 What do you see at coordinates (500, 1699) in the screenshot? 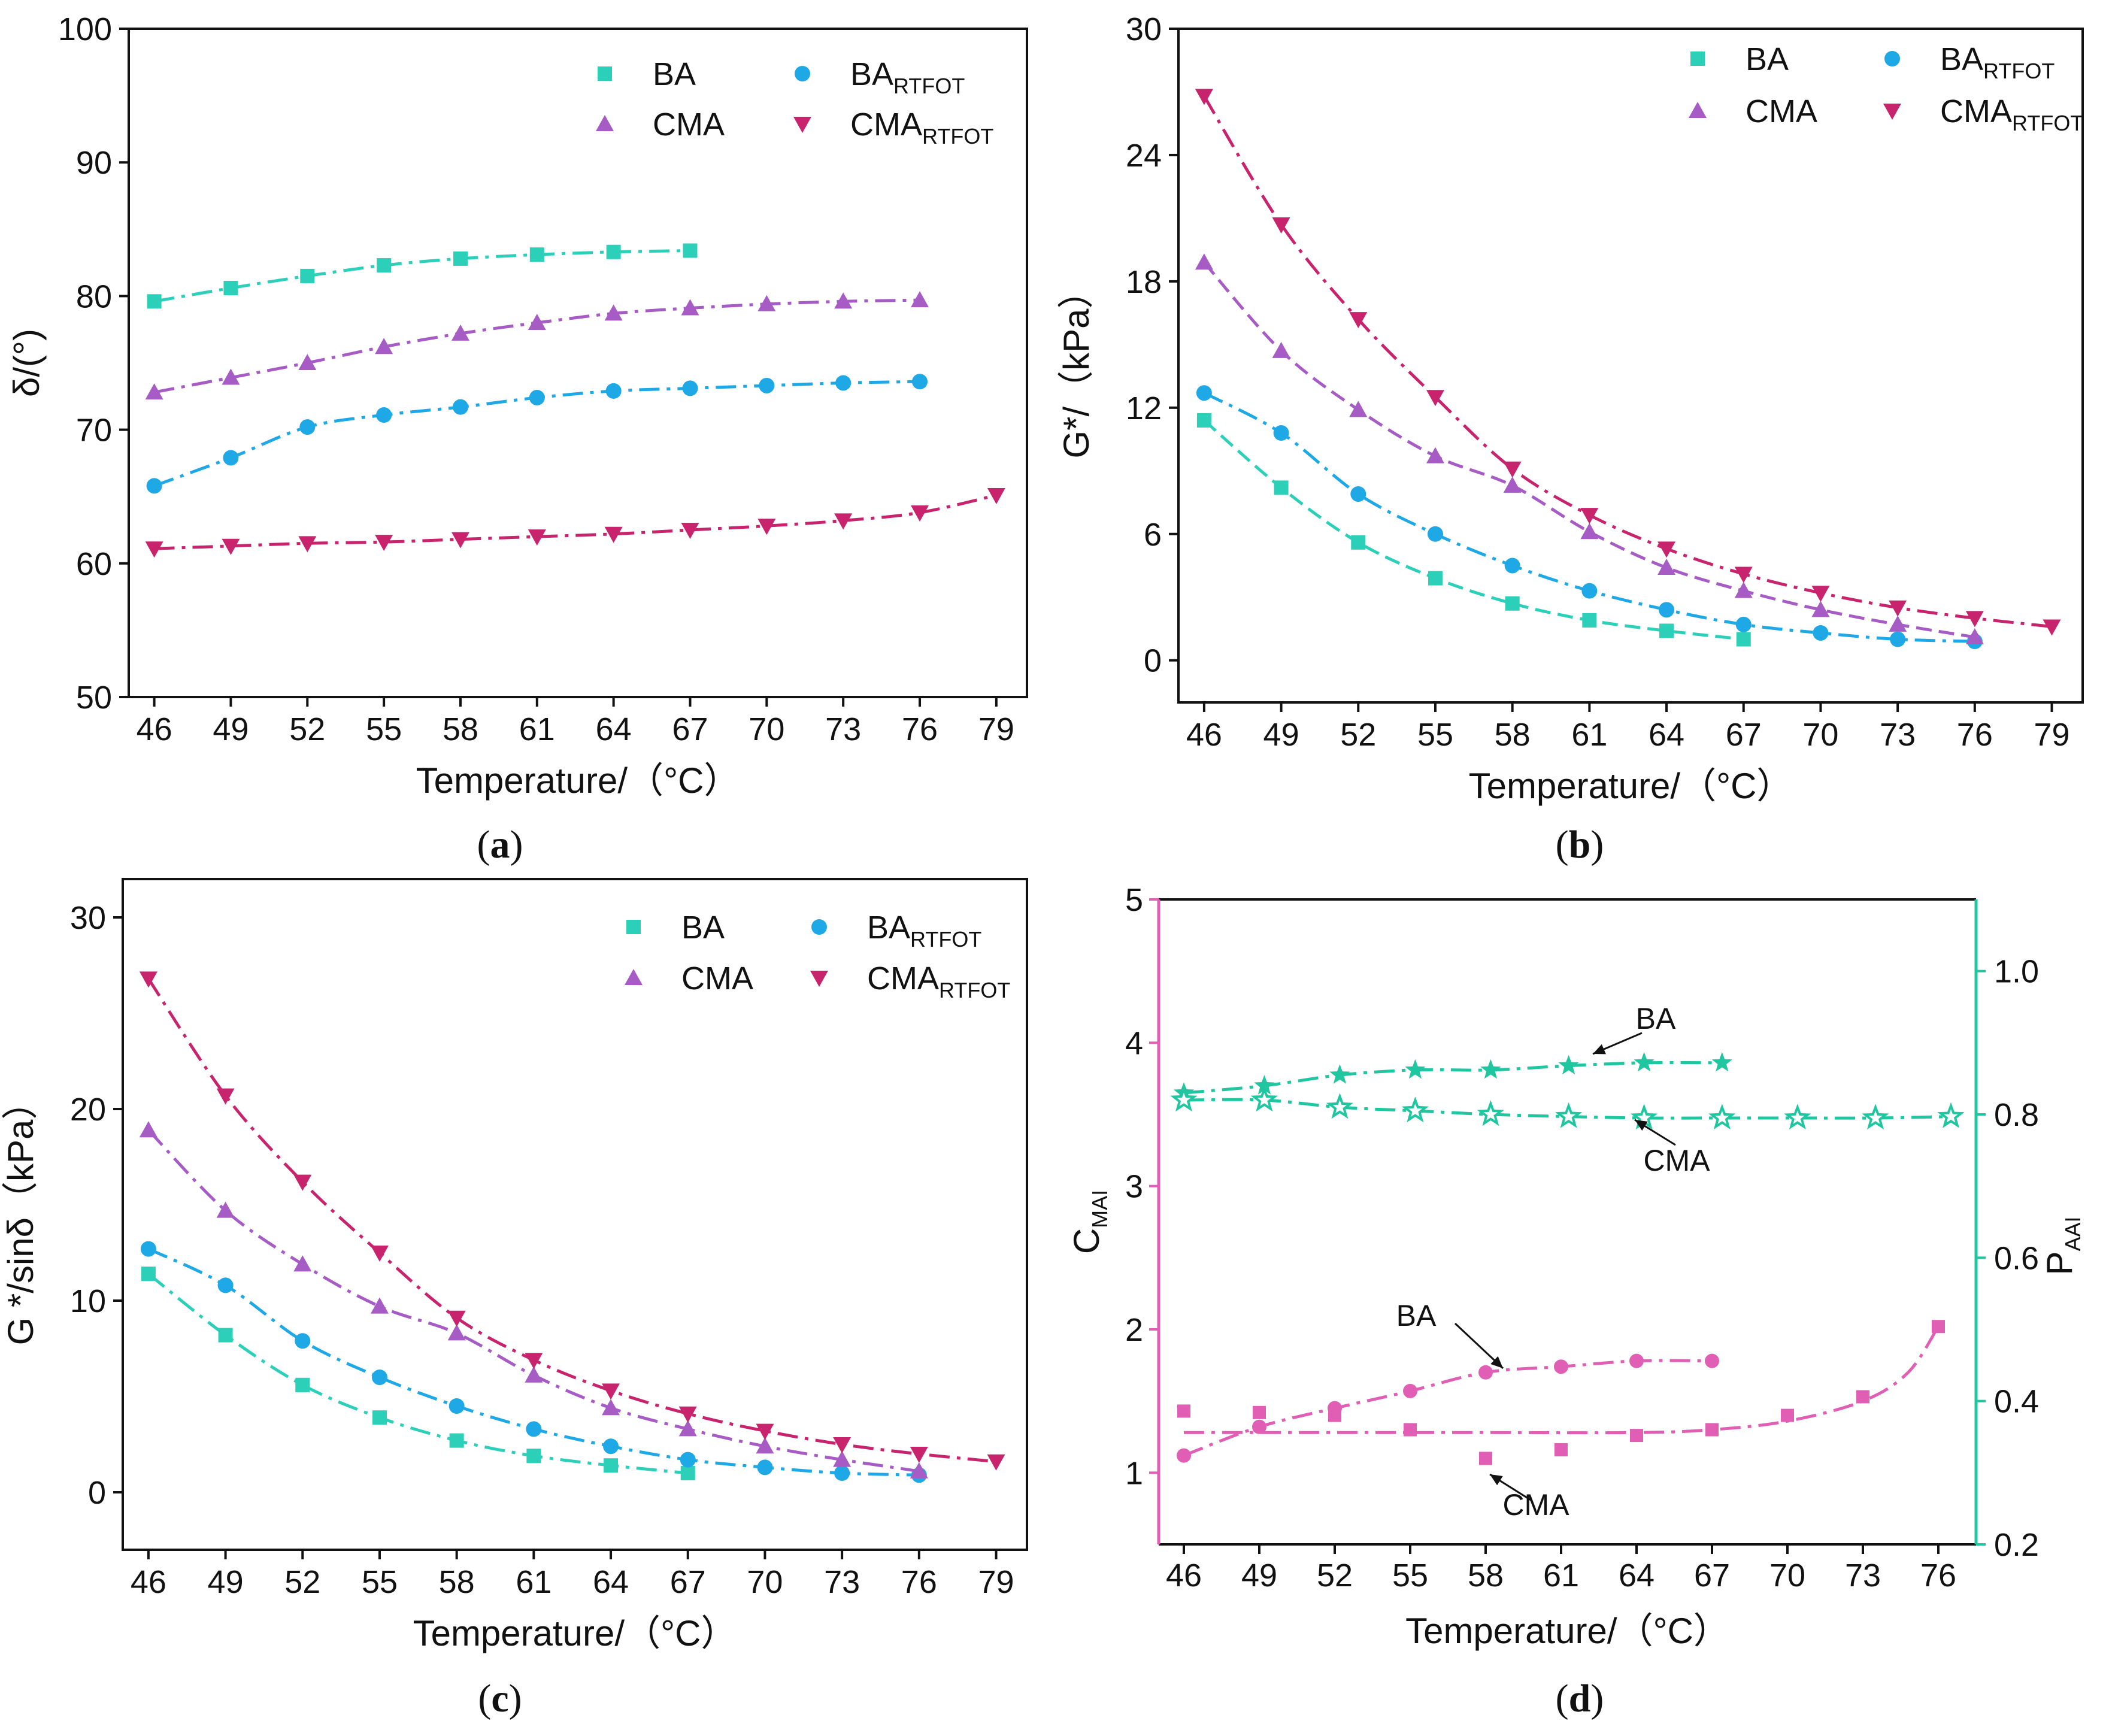
I see `caption: (c)` at bounding box center [500, 1699].